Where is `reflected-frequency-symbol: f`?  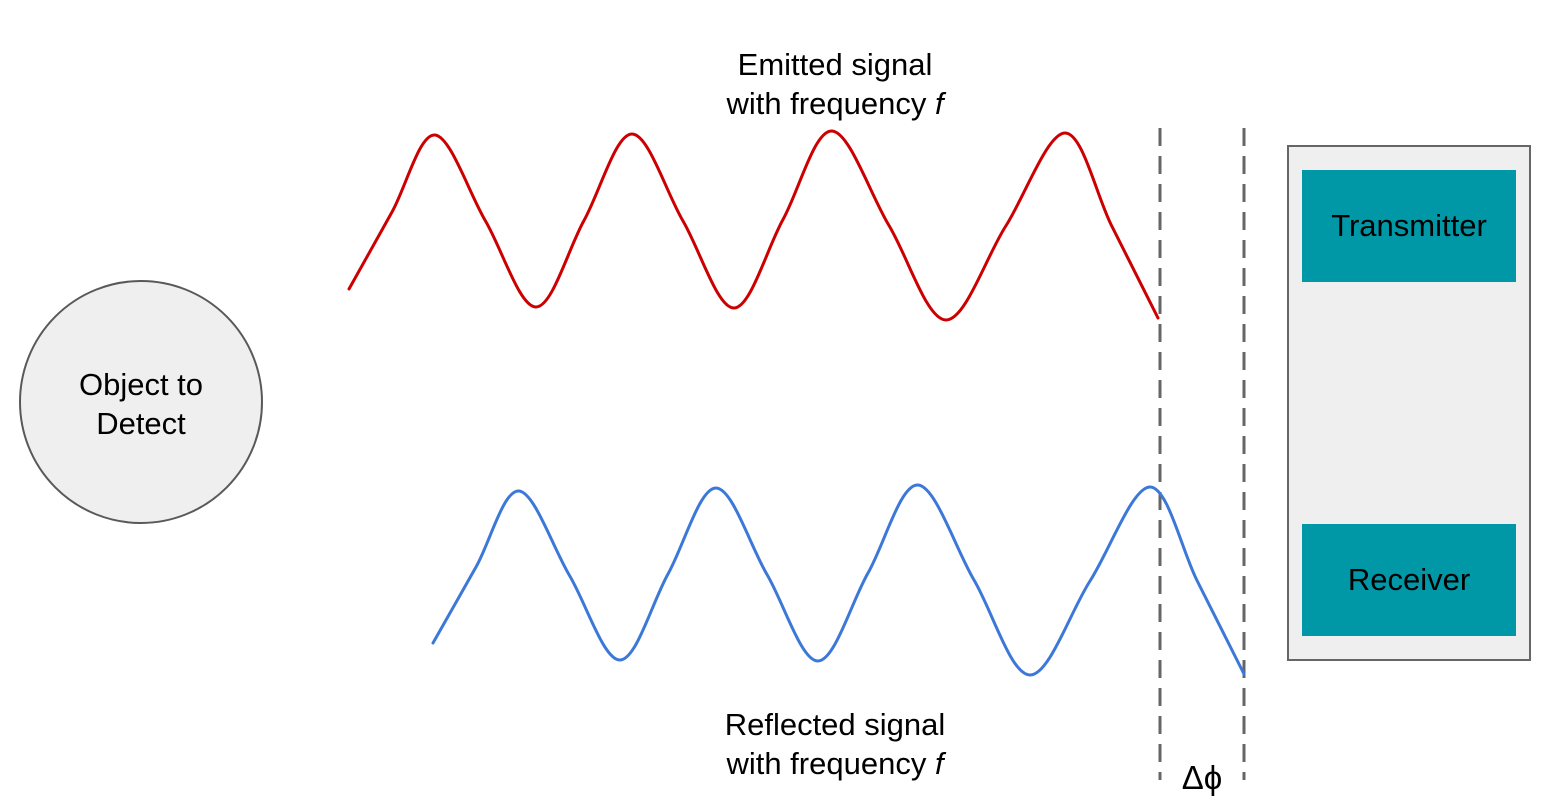
reflected-frequency-symbol: f is located at coordinates (939, 763).